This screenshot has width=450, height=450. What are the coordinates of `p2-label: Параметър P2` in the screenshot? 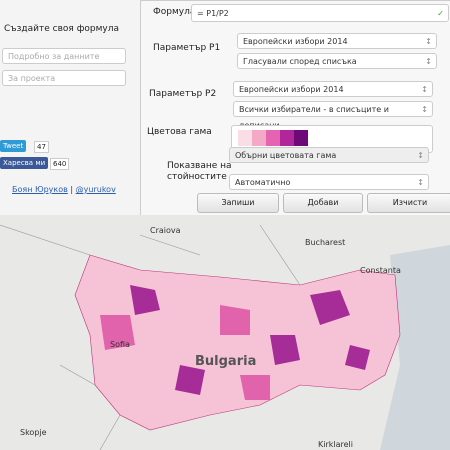 It's located at (183, 94).